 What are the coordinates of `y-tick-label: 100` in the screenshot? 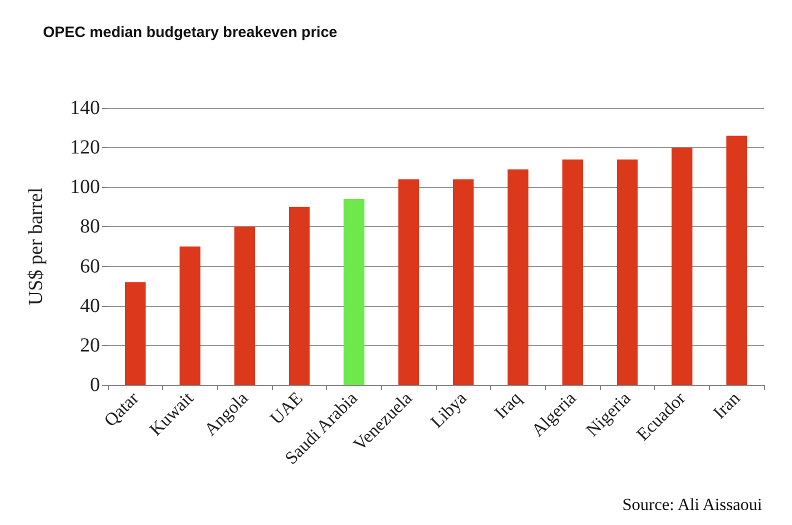 It's located at (85, 187).